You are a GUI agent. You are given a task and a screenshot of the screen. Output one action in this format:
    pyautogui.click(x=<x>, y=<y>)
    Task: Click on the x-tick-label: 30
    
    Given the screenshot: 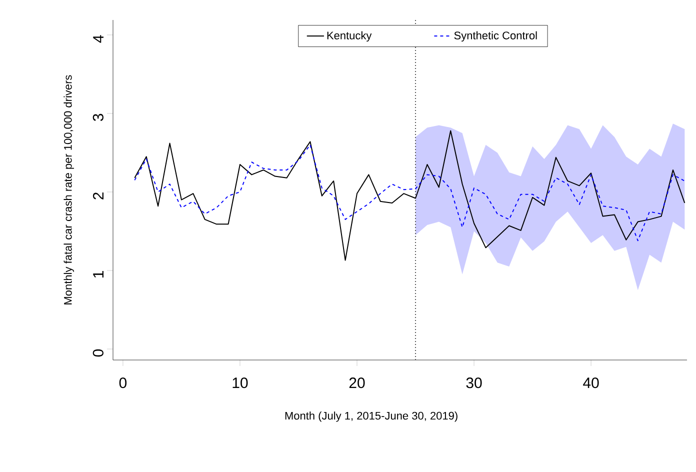 What is the action you would take?
    pyautogui.click(x=474, y=383)
    